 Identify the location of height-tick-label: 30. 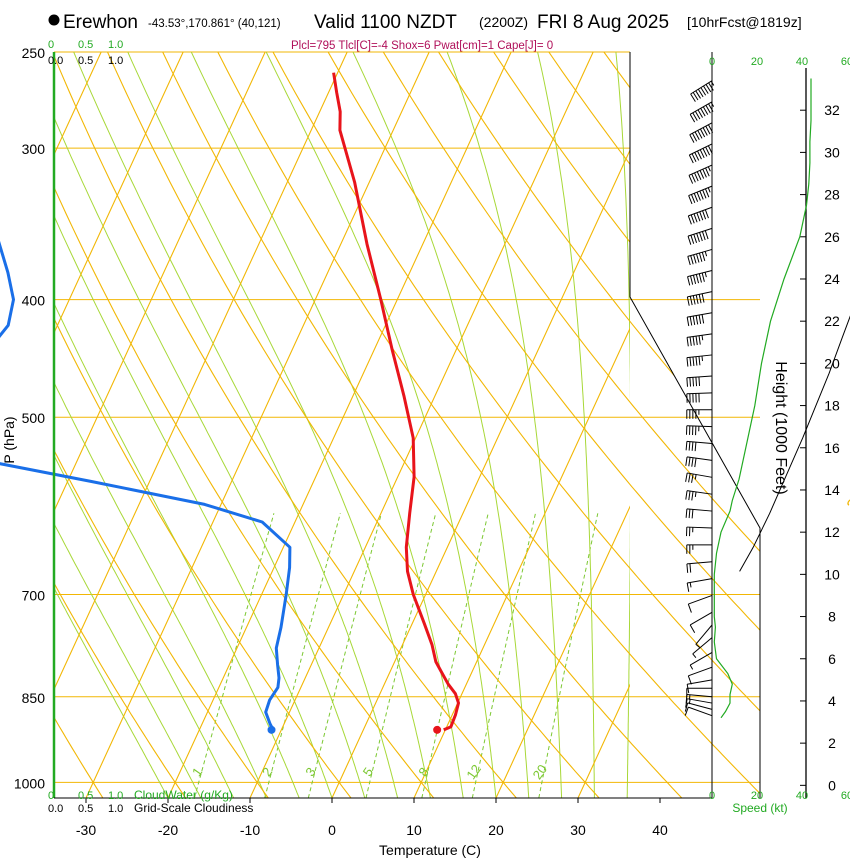
(832, 152).